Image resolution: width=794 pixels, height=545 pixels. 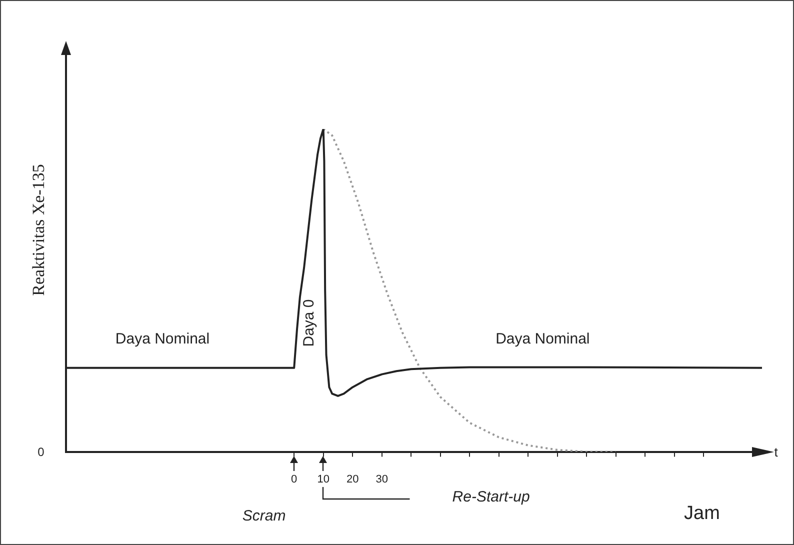 What do you see at coordinates (491, 497) in the screenshot?
I see `text: Re-Start-up` at bounding box center [491, 497].